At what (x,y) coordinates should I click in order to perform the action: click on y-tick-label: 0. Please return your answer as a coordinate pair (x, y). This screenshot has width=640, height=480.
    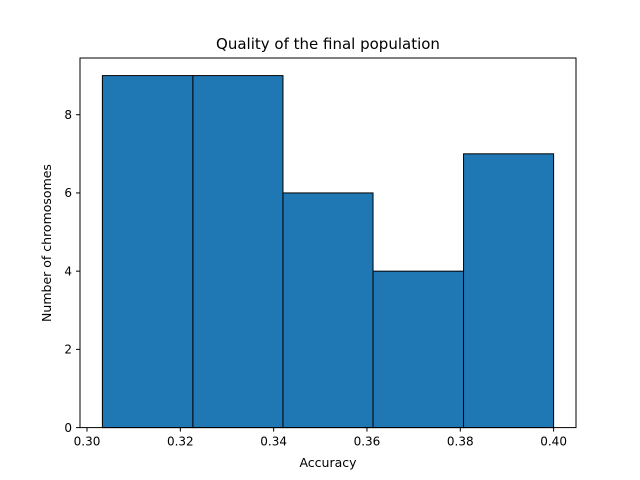
    Looking at the image, I should click on (68, 428).